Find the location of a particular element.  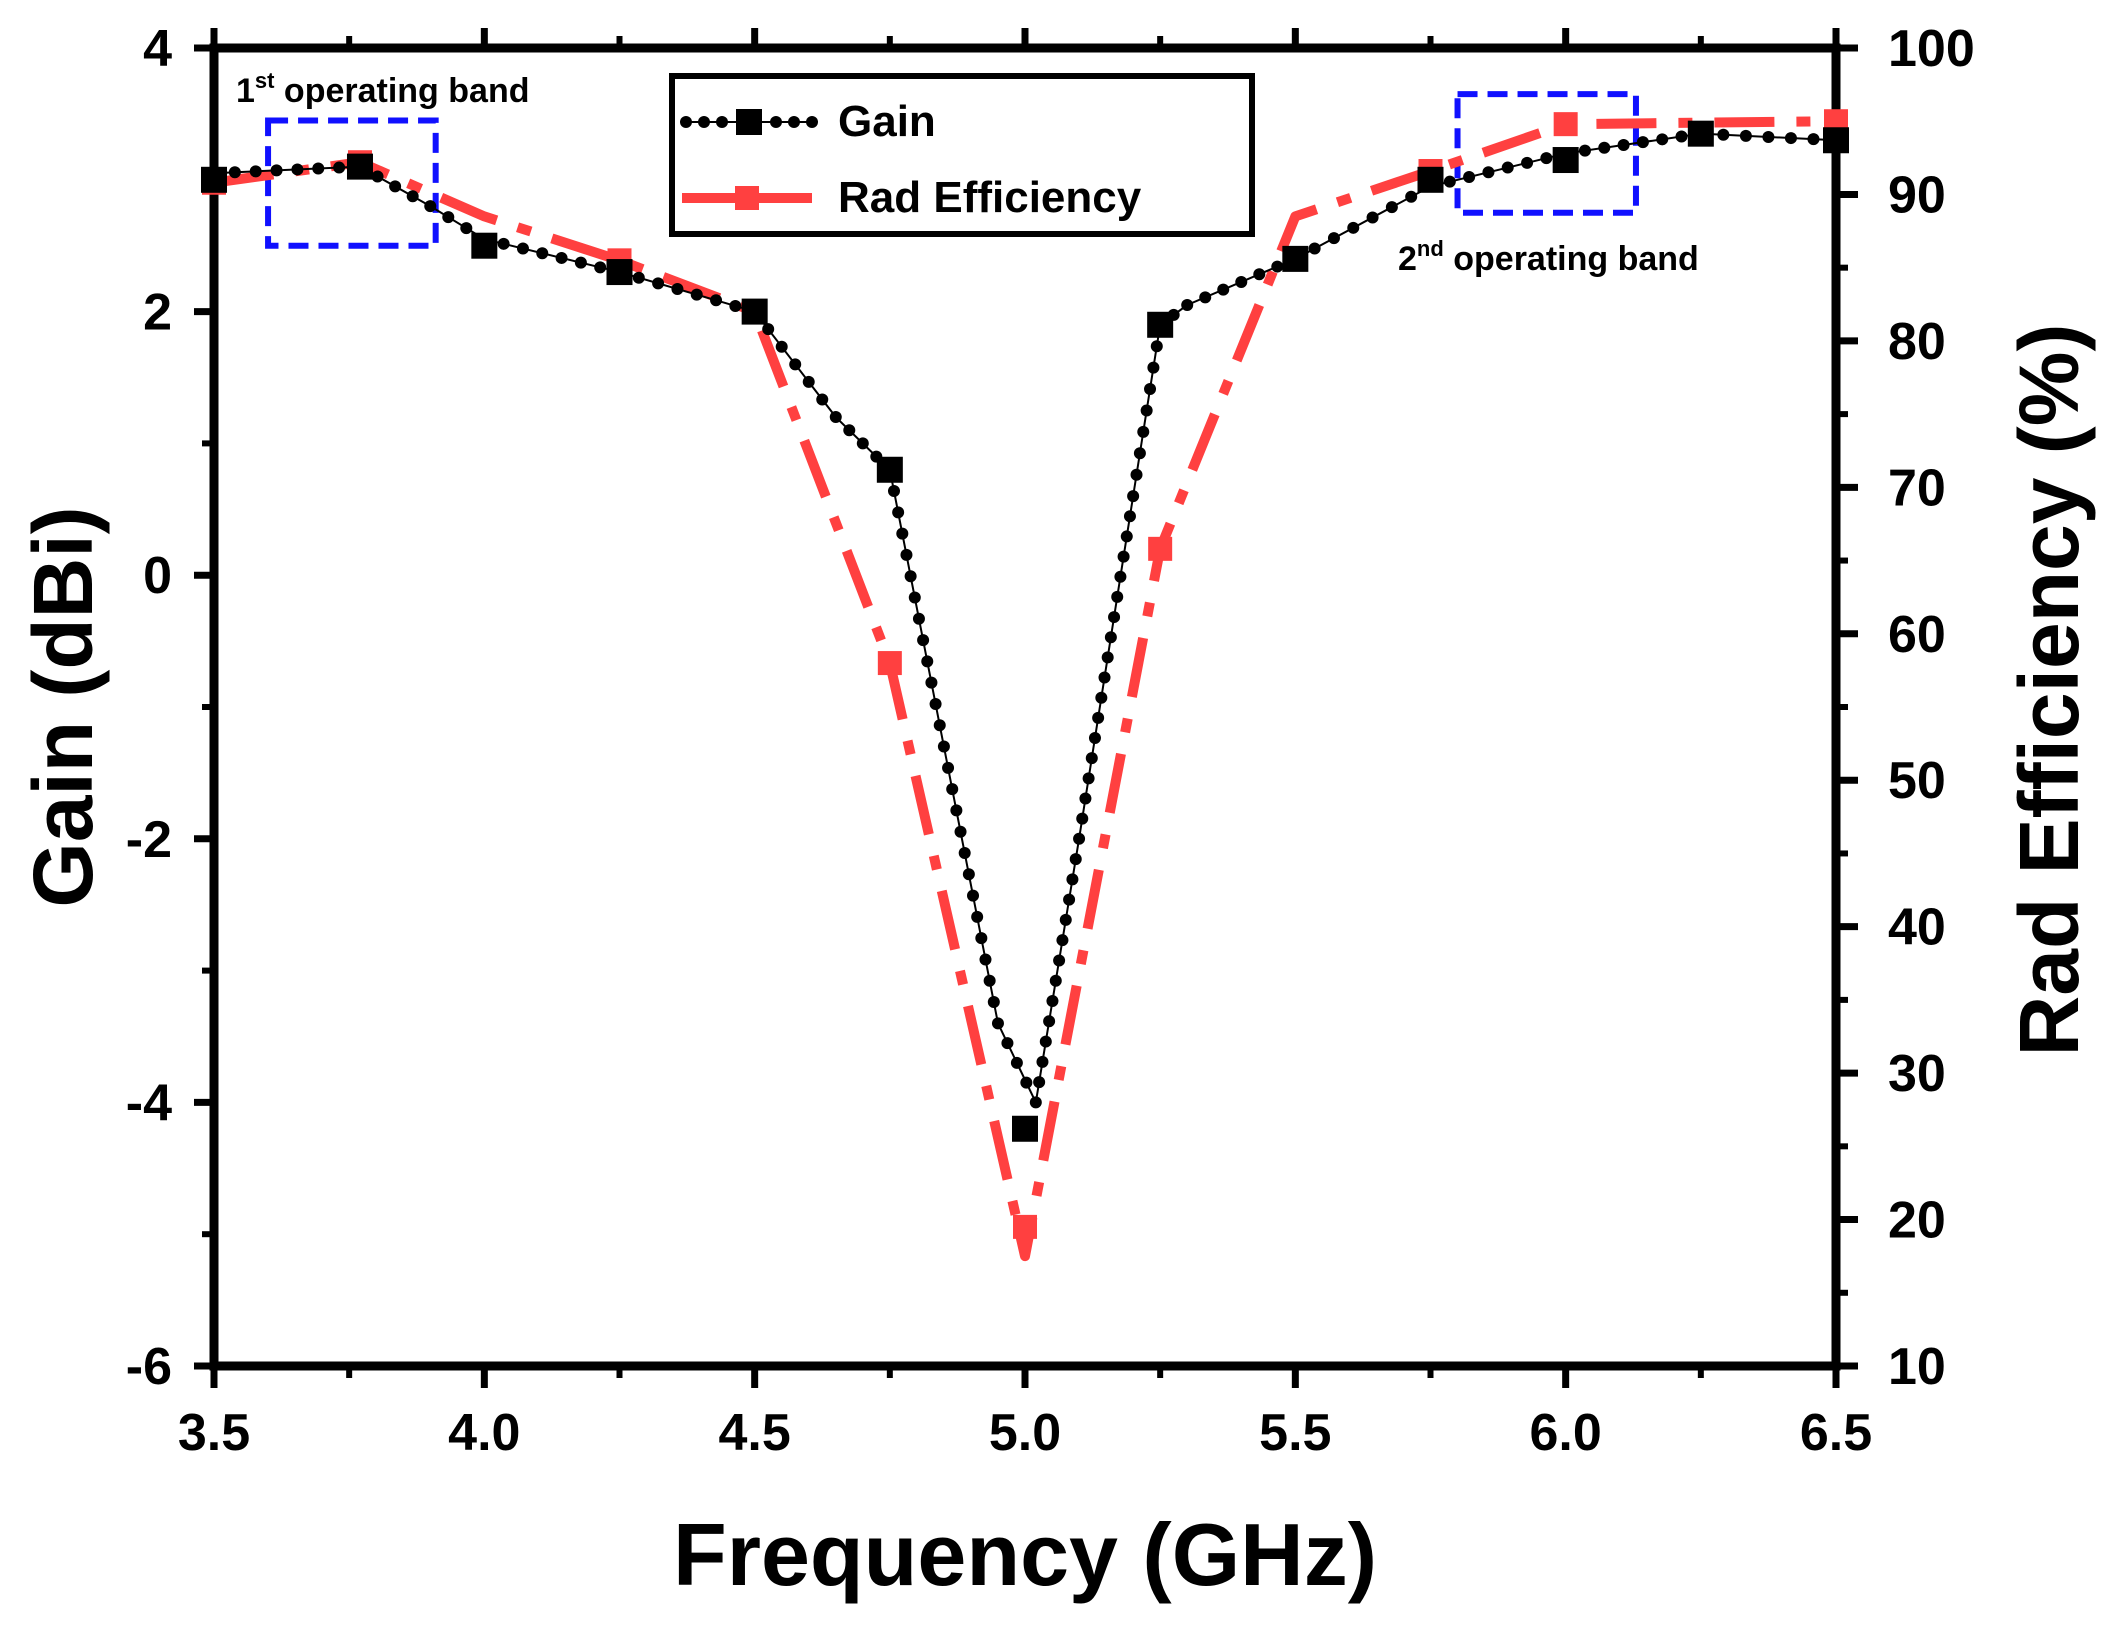

annotations: 1st operating band 2nd operating band is located at coordinates (967, 173).